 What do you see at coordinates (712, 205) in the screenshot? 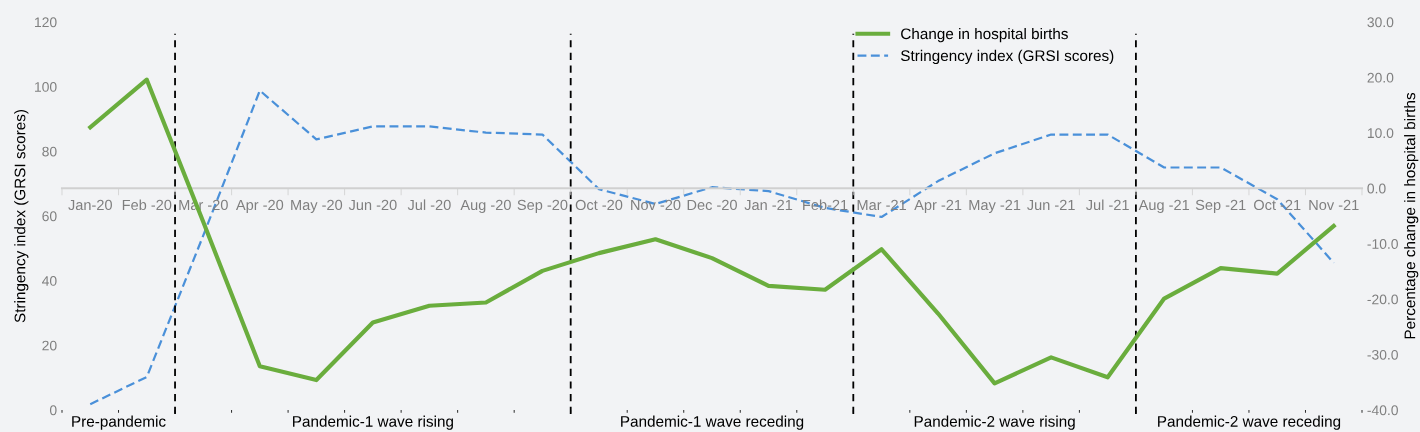
I see `x-tick-label: Dec -20` at bounding box center [712, 205].